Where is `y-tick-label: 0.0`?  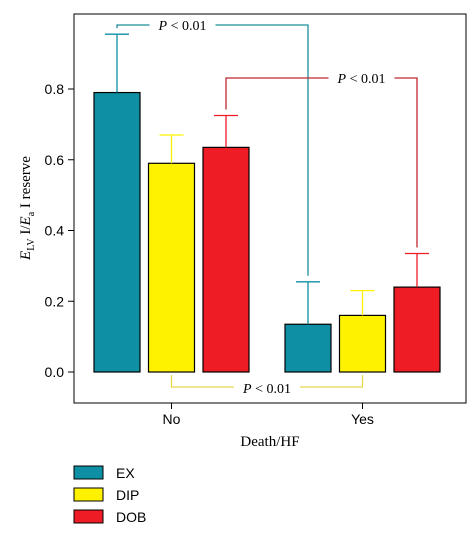
y-tick-label: 0.0 is located at coordinates (55, 372).